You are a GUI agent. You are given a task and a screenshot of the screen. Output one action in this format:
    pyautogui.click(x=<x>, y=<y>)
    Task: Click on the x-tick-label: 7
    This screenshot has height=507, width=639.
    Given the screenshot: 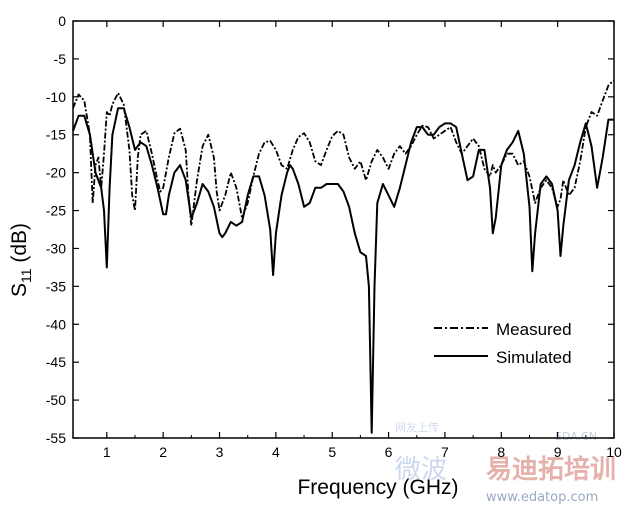 What is the action you would take?
    pyautogui.click(x=445, y=452)
    